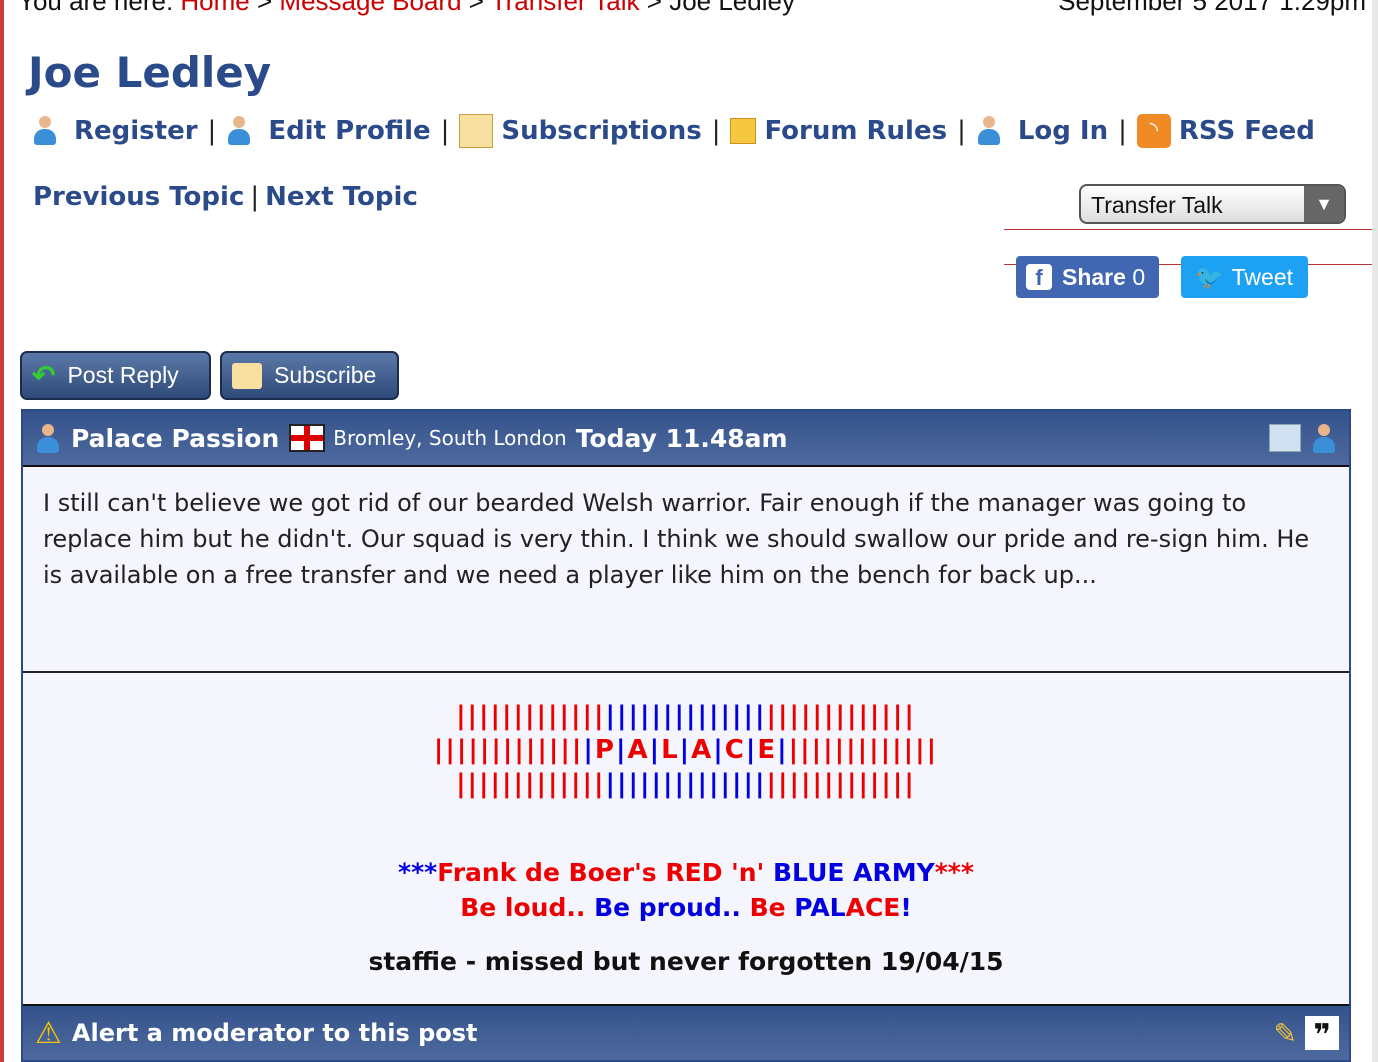 This screenshot has height=1062, width=1378. Describe the element at coordinates (1246, 131) in the screenshot. I see `rss-feed-link: RSS Feed` at that location.